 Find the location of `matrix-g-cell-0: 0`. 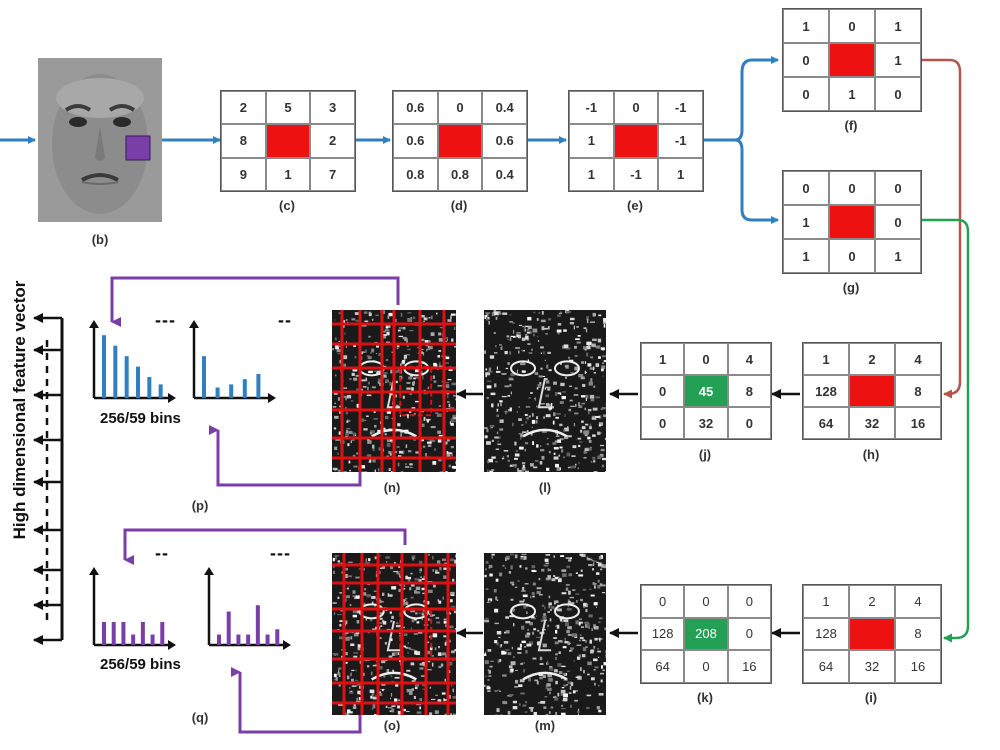

matrix-g-cell-0: 0 is located at coordinates (806, 188).